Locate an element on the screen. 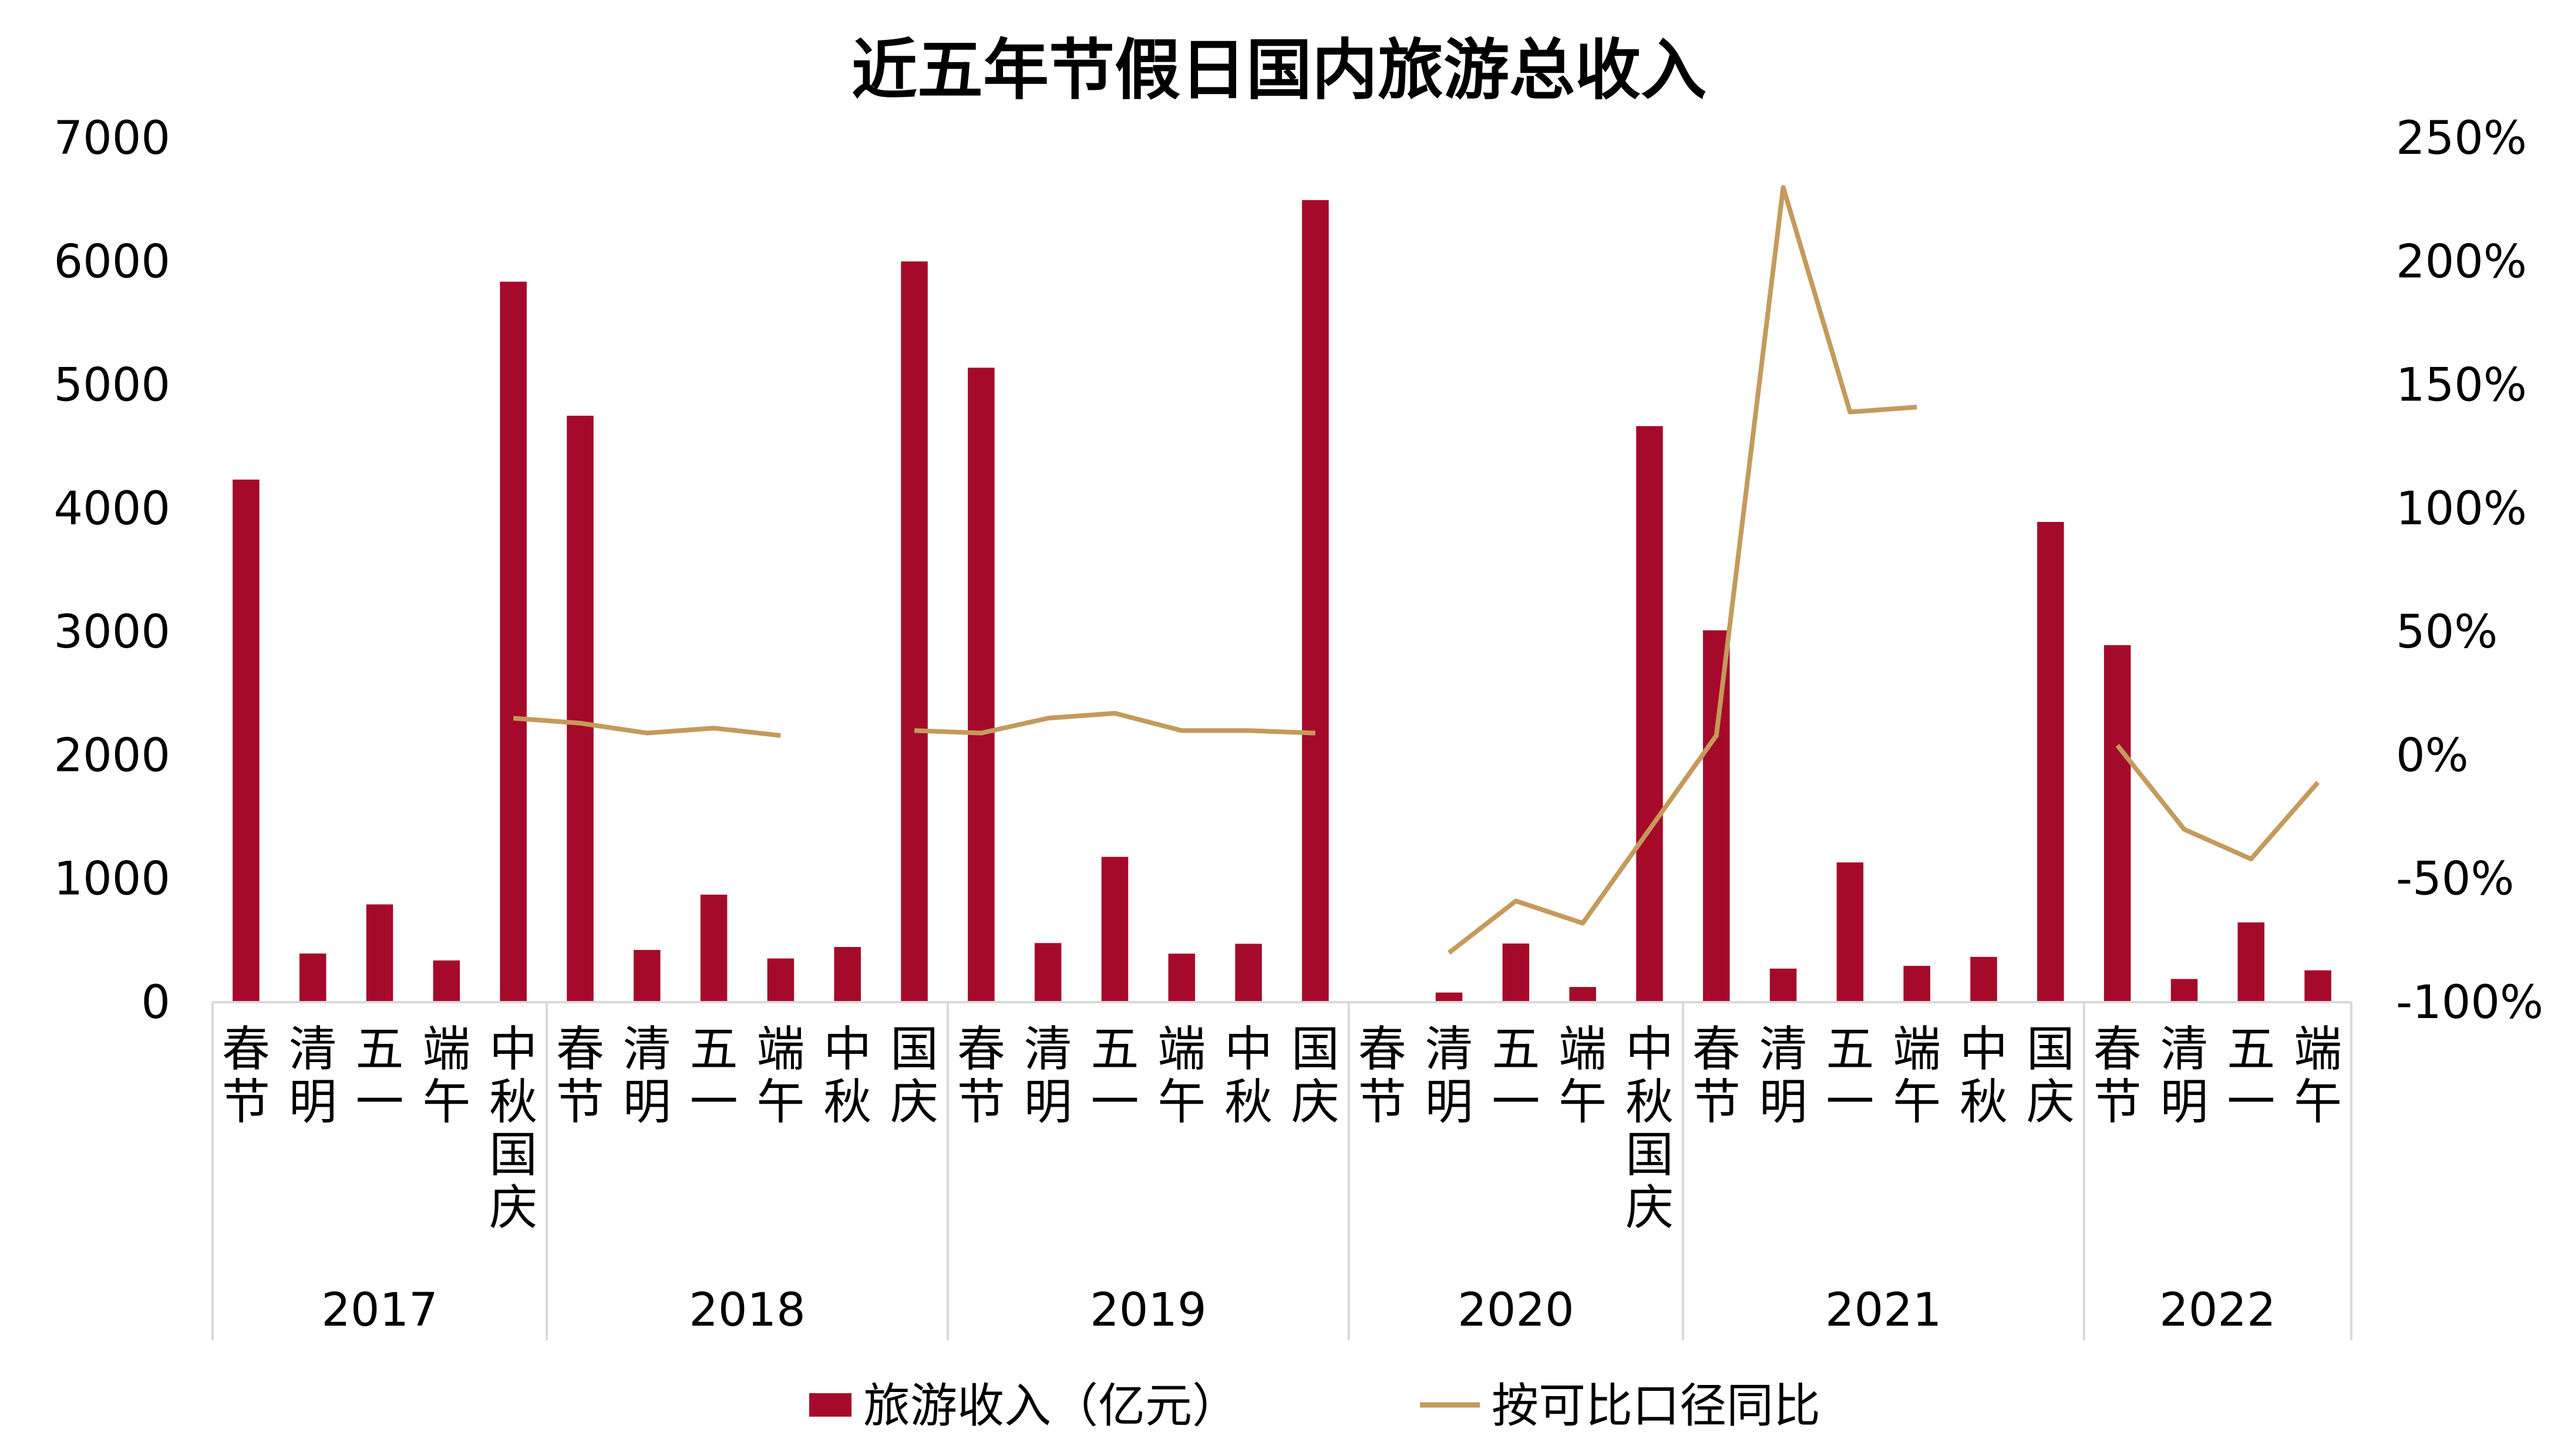 Image resolution: width=2558 pixels, height=1456 pixels. year-label: 2021 is located at coordinates (1883, 1310).